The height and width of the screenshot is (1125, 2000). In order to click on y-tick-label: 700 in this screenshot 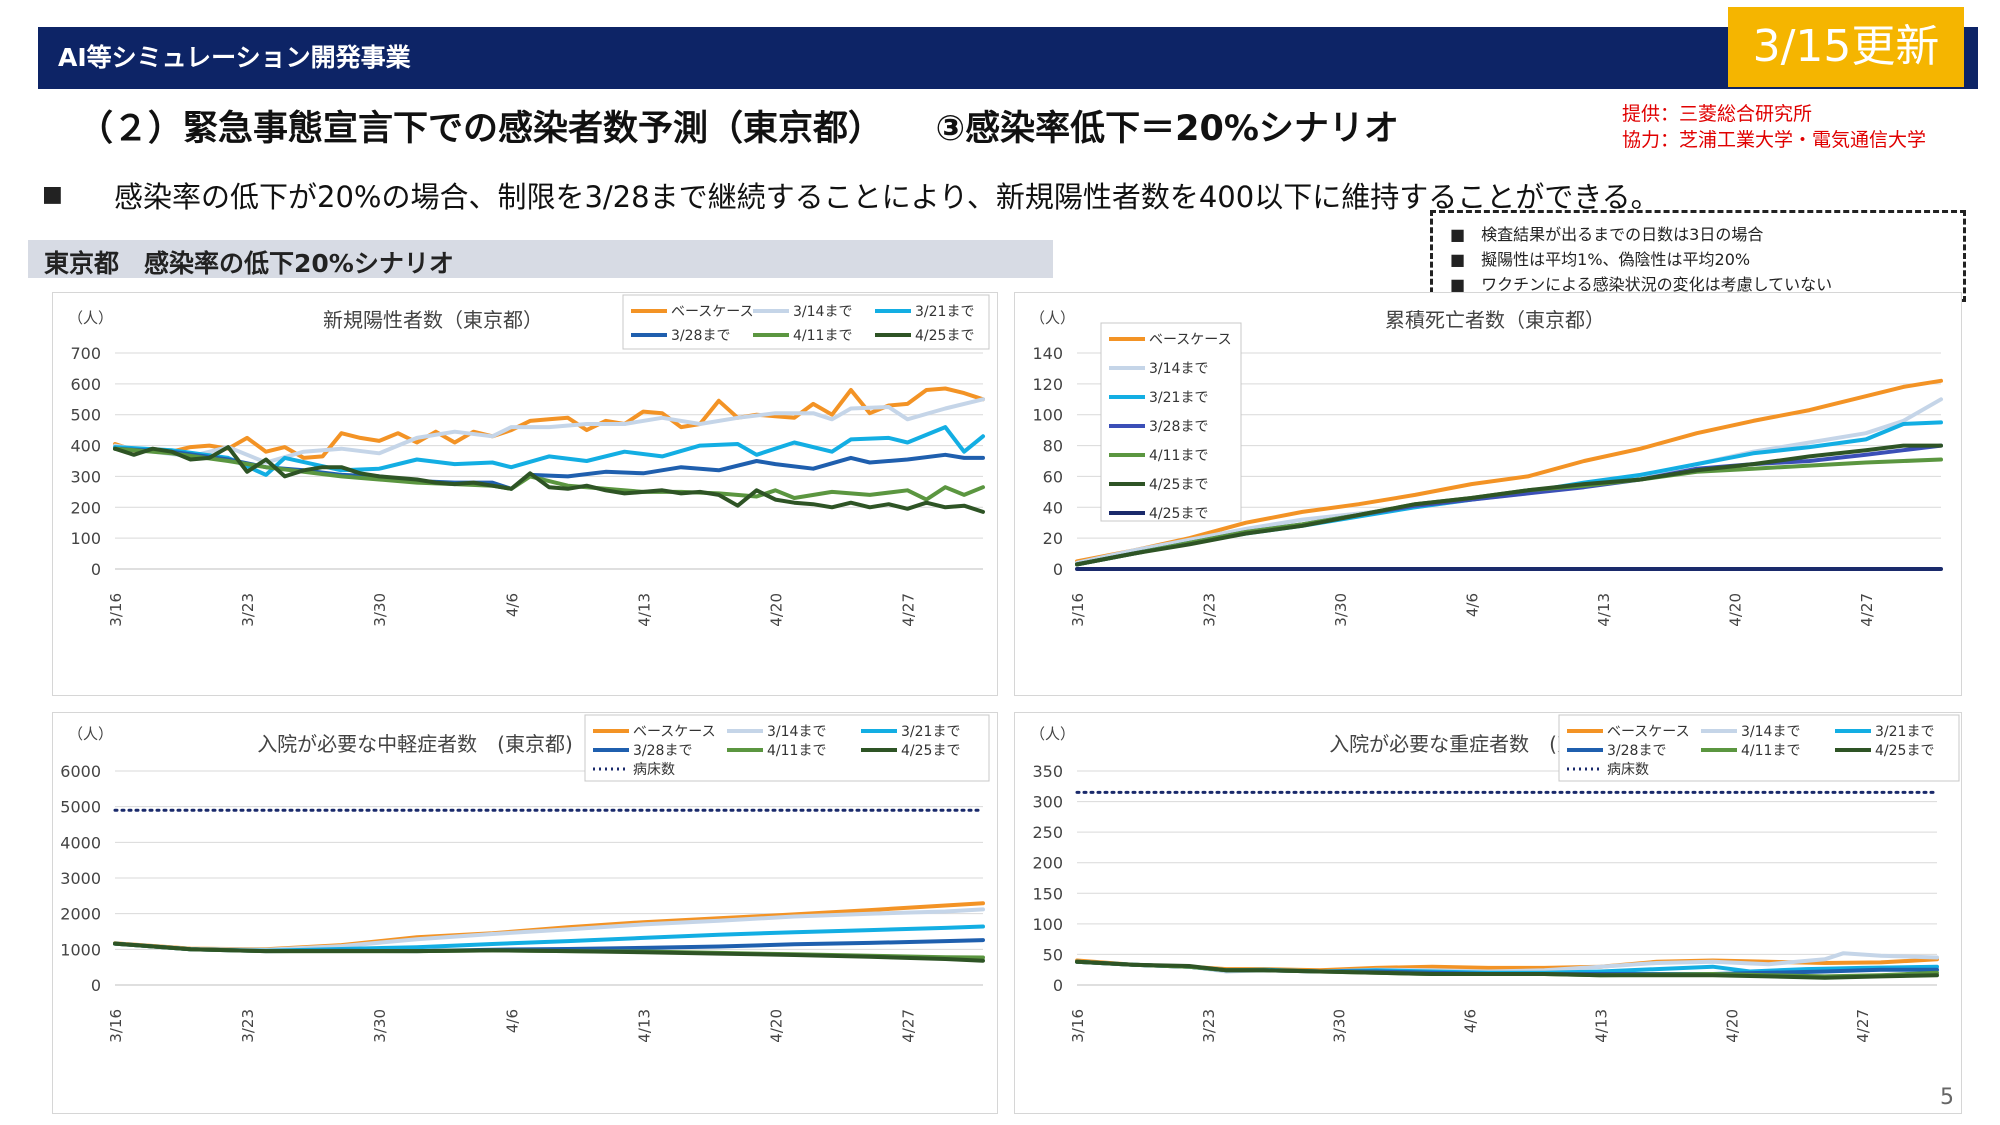, I will do `click(85, 353)`.